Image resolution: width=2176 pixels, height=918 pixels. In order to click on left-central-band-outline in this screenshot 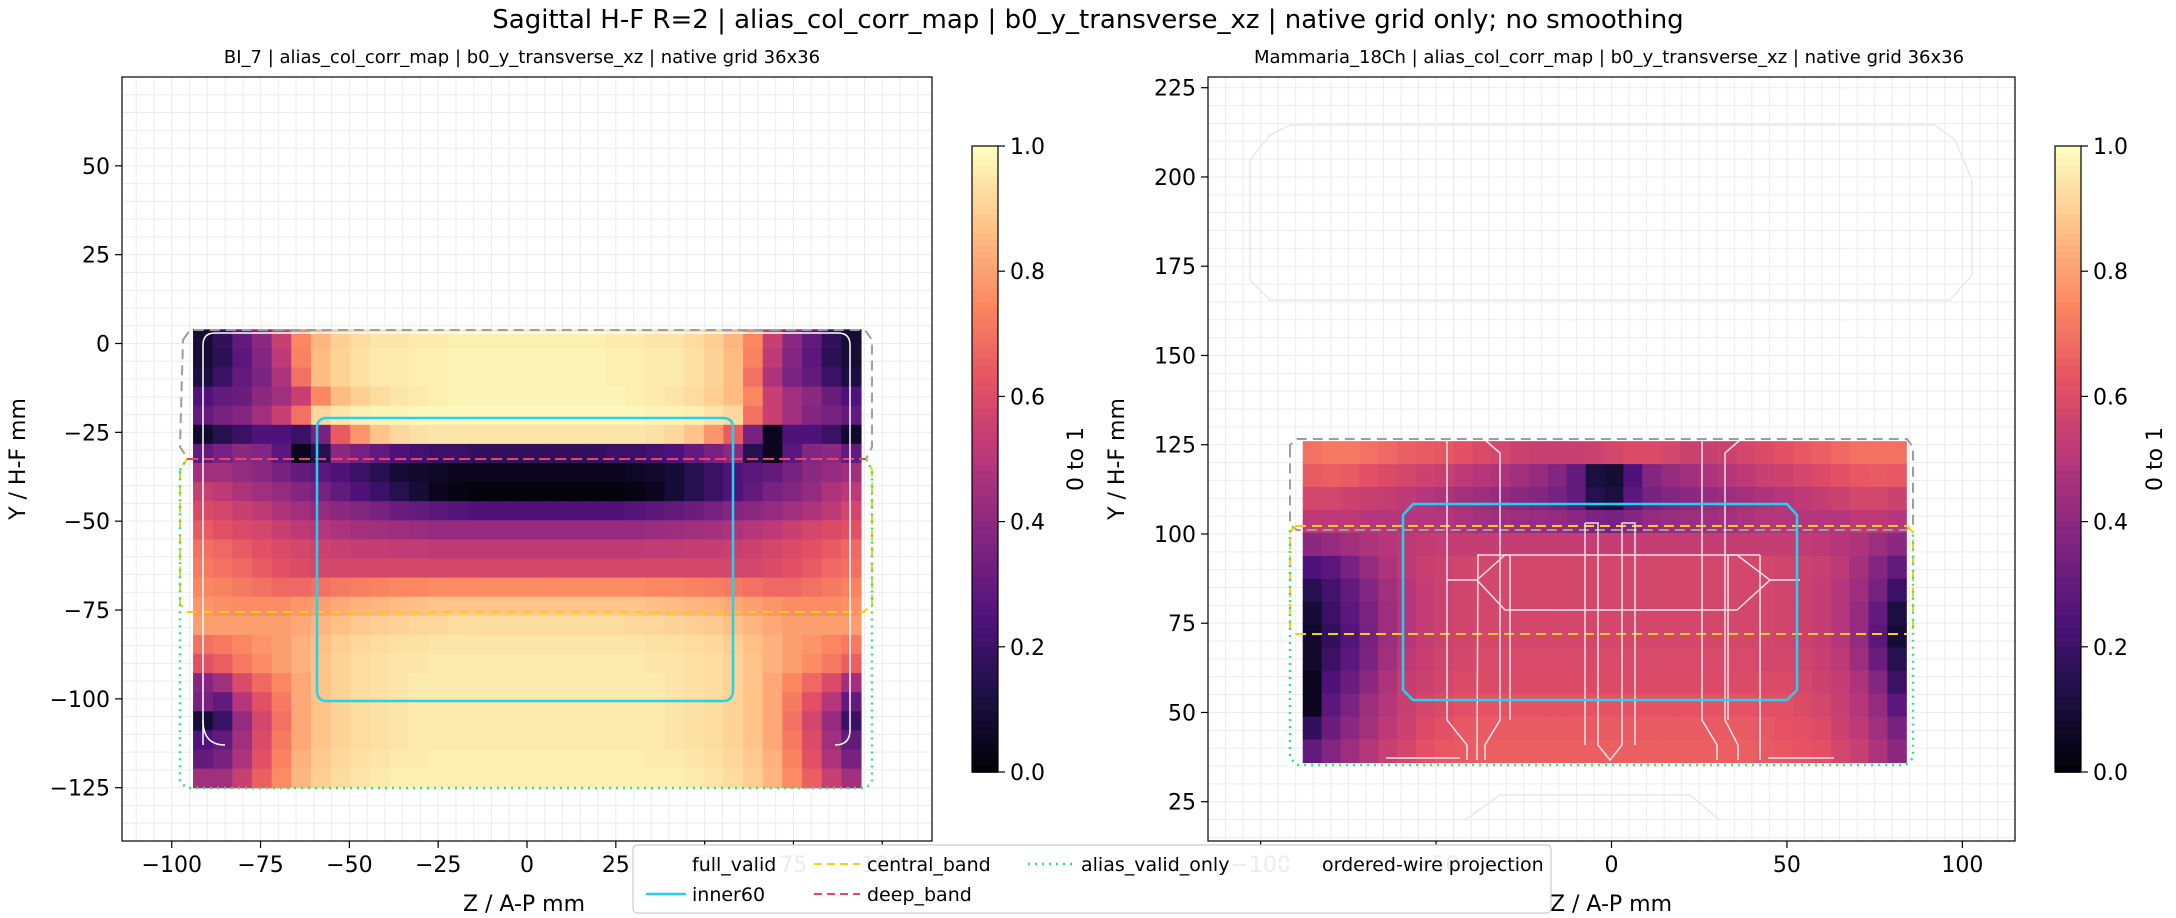, I will do `click(526, 535)`.